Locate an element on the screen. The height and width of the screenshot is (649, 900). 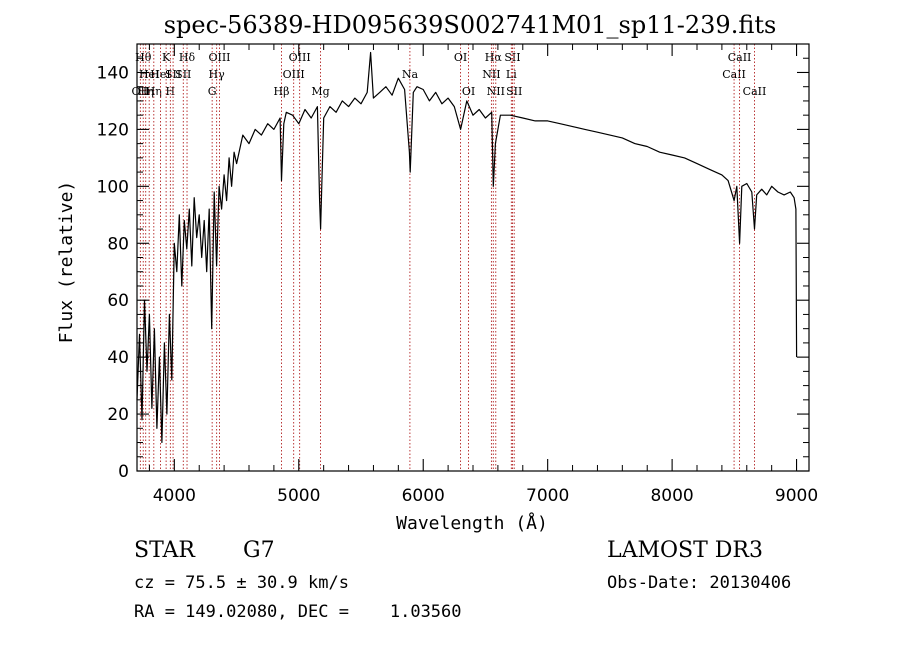
line-marker-label-13: OIII is located at coordinates (219, 57).